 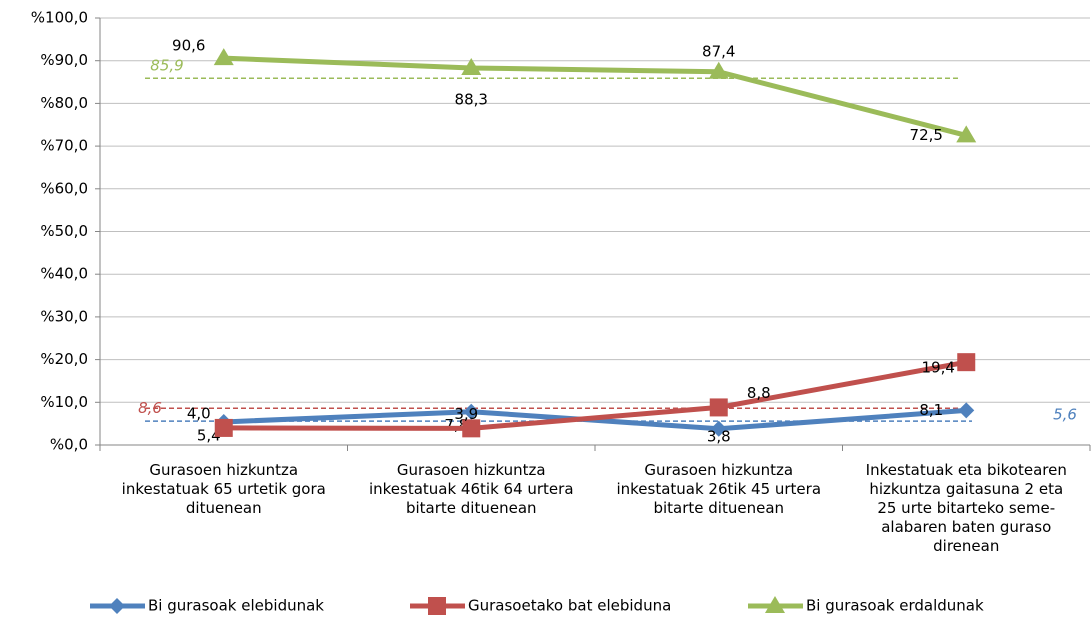 I want to click on average-label: 8,6, so click(x=150, y=408).